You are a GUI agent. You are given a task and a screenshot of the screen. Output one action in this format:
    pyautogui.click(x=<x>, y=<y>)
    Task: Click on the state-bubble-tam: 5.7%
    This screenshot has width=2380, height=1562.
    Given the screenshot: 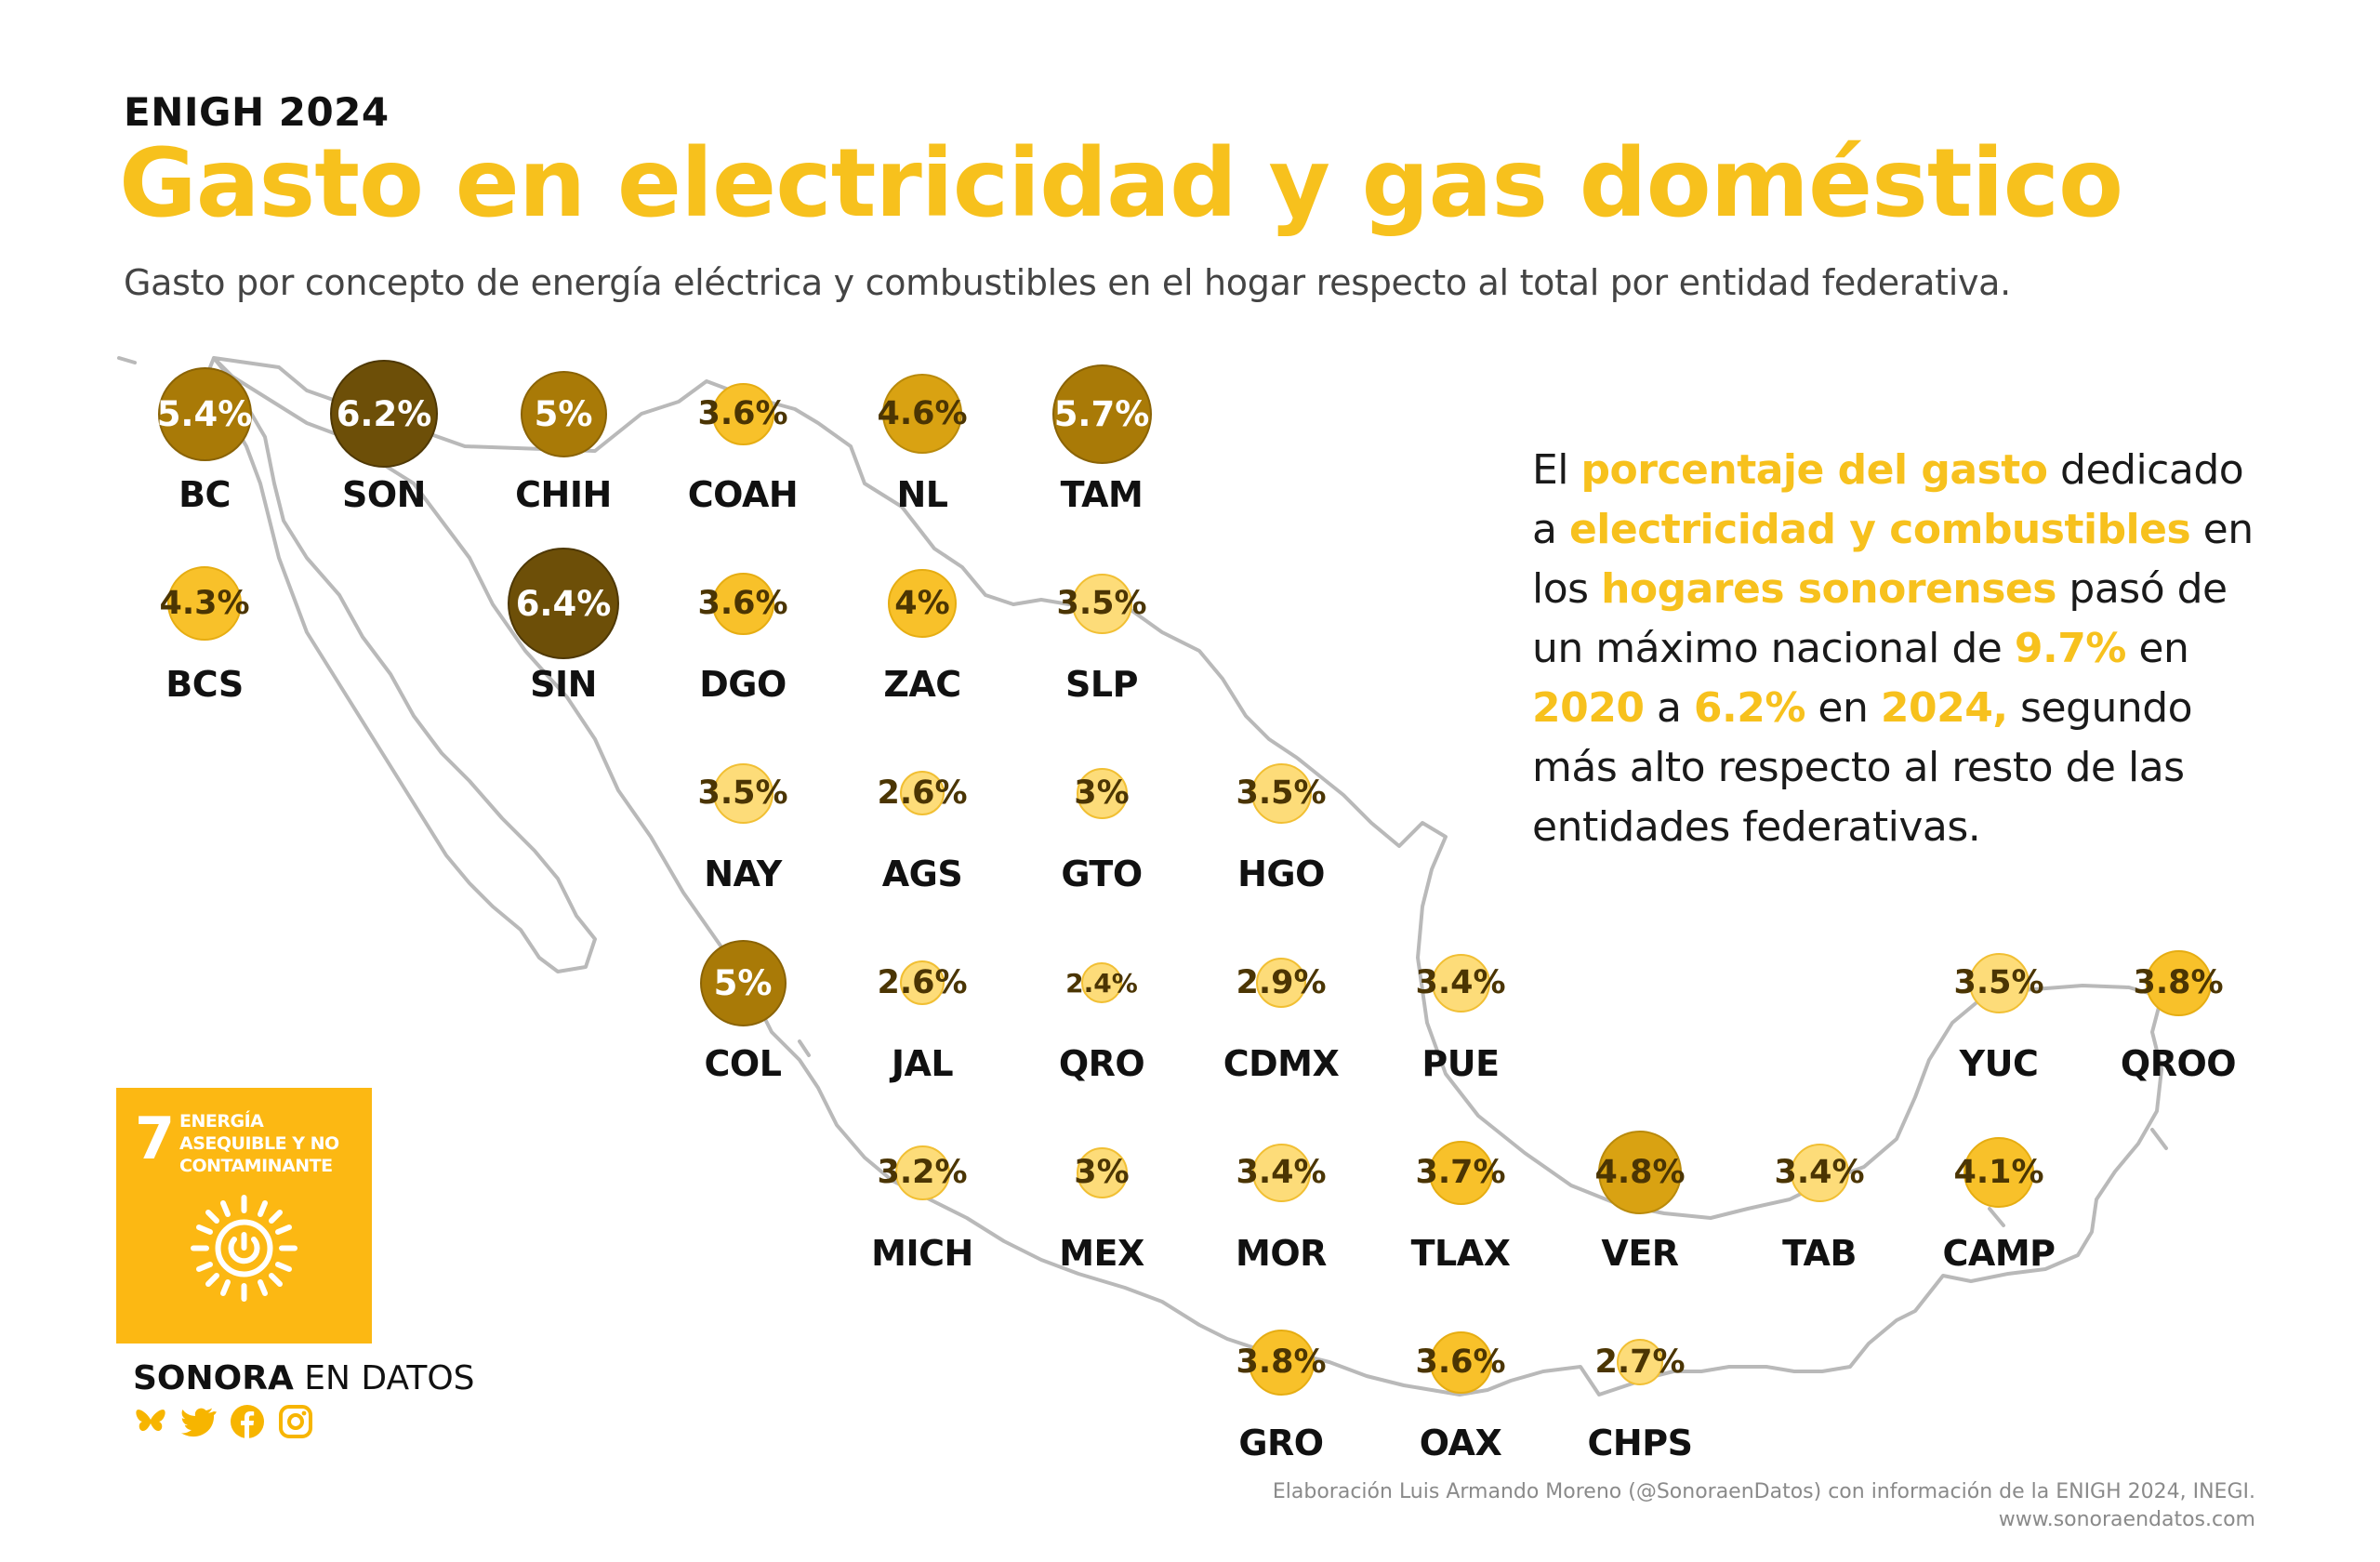 What is the action you would take?
    pyautogui.click(x=1101, y=414)
    